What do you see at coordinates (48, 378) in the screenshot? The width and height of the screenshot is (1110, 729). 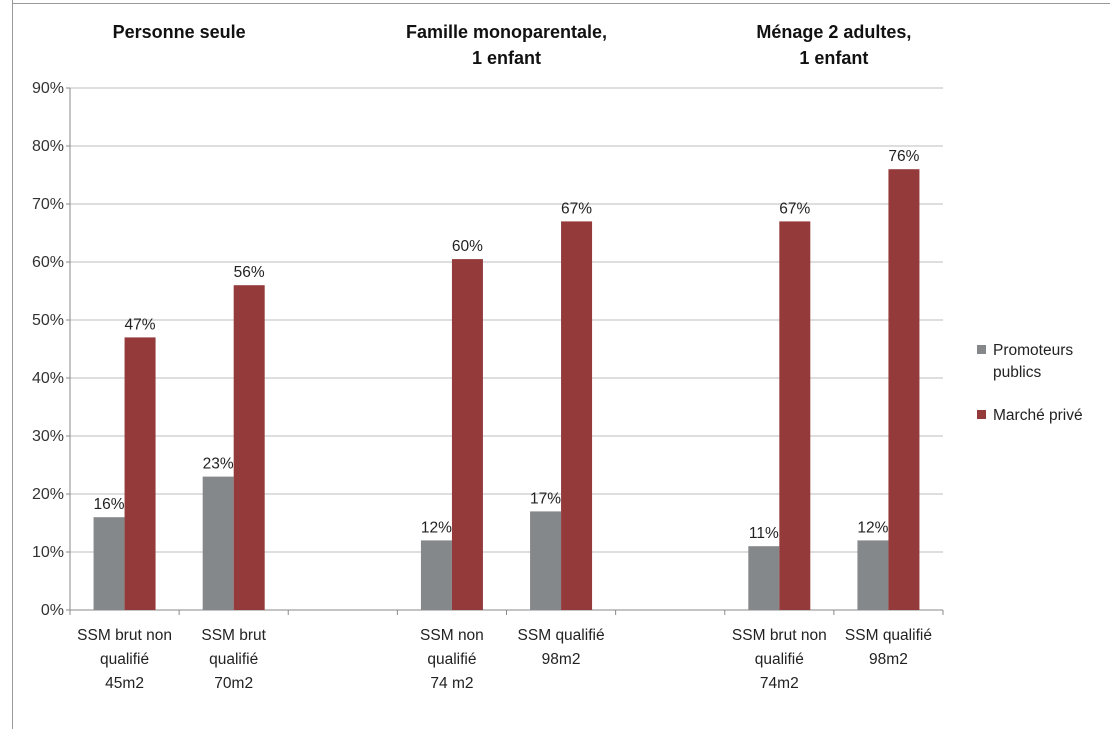 I see `y-tick-label: 40%` at bounding box center [48, 378].